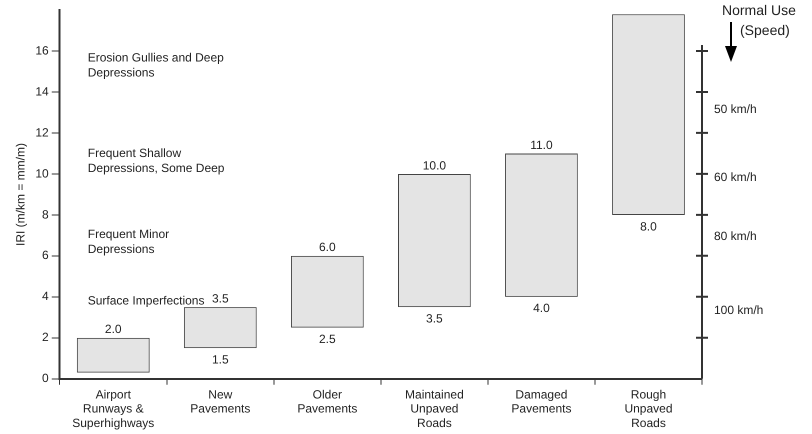 Image resolution: width=812 pixels, height=434 pixels. What do you see at coordinates (46, 378) in the screenshot?
I see `y-tick-label: 0` at bounding box center [46, 378].